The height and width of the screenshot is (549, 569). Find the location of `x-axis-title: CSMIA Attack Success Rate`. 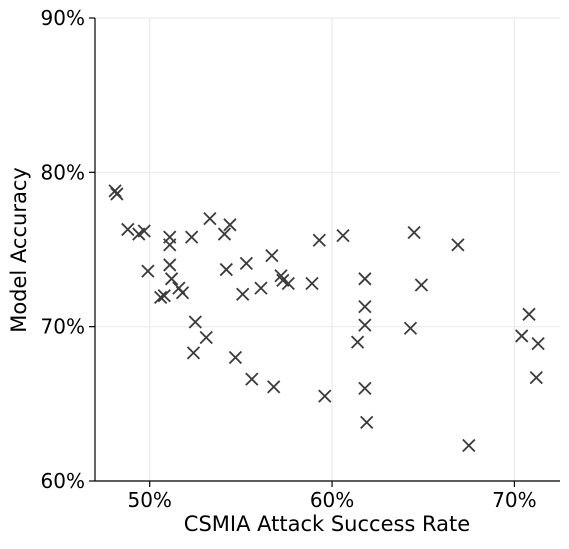

x-axis-title: CSMIA Attack Success Rate is located at coordinates (327, 524).